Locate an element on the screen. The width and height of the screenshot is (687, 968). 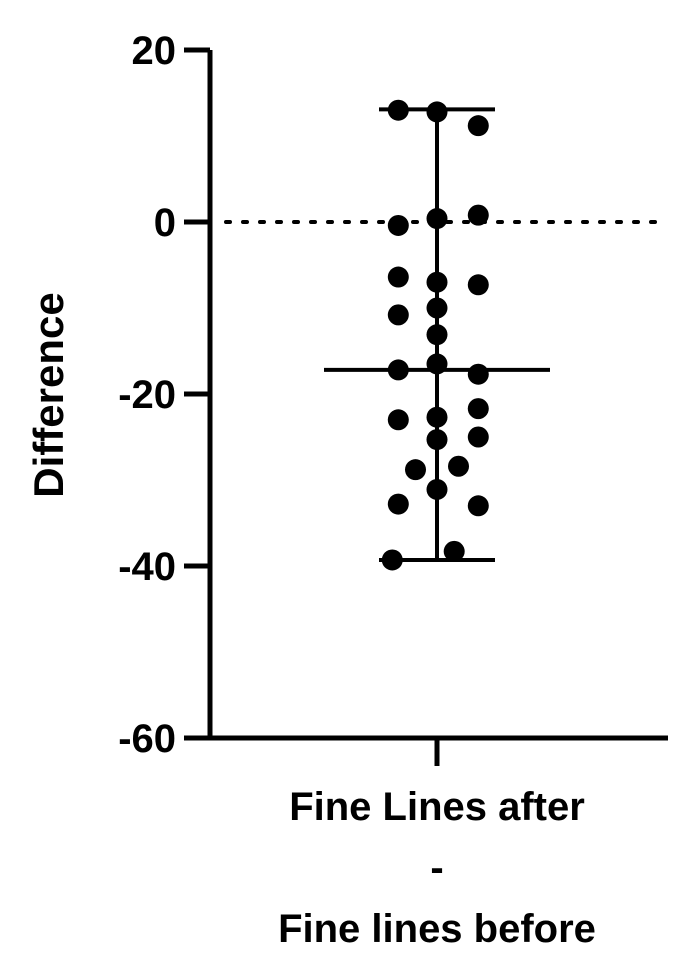
y-tick-label: 0 is located at coordinates (165, 223).